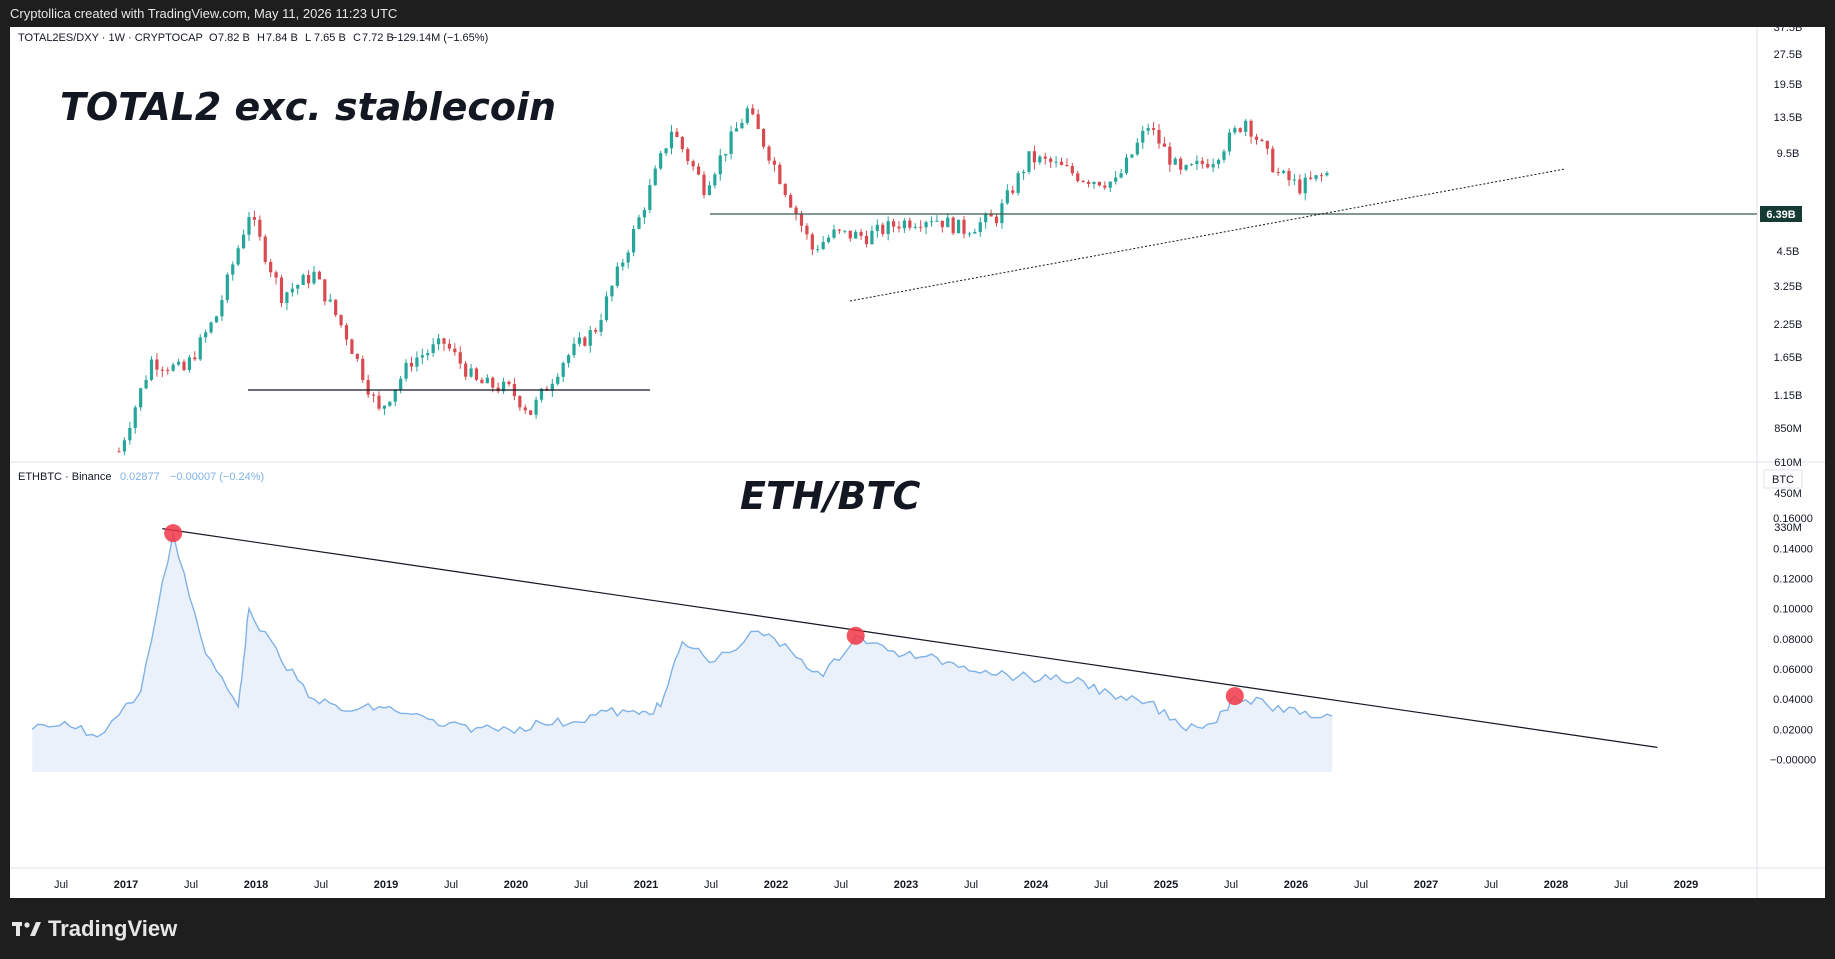 This screenshot has height=959, width=1835. Describe the element at coordinates (1207, 235) in the screenshot. I see `rising-trendline` at that location.